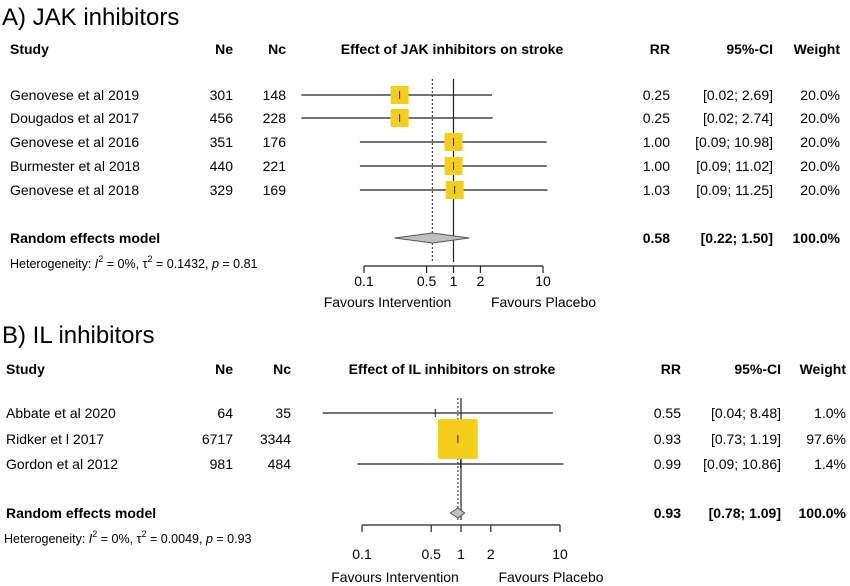 This screenshot has width=850, height=586. What do you see at coordinates (283, 413) in the screenshot?
I see `study-nc: 35` at bounding box center [283, 413].